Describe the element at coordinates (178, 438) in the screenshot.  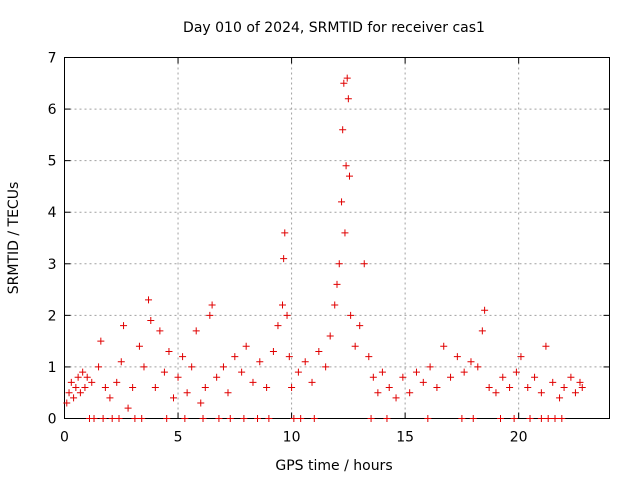
I see `x-tick-label: 5` at that location.